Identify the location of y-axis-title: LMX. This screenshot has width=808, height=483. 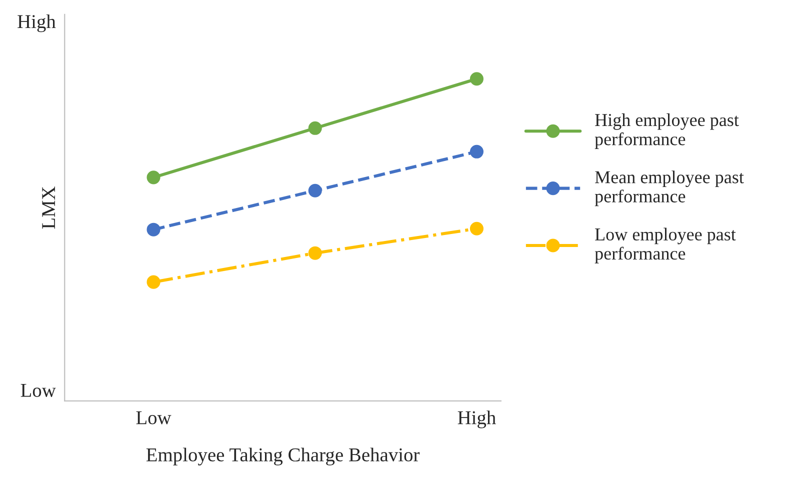
(48, 207).